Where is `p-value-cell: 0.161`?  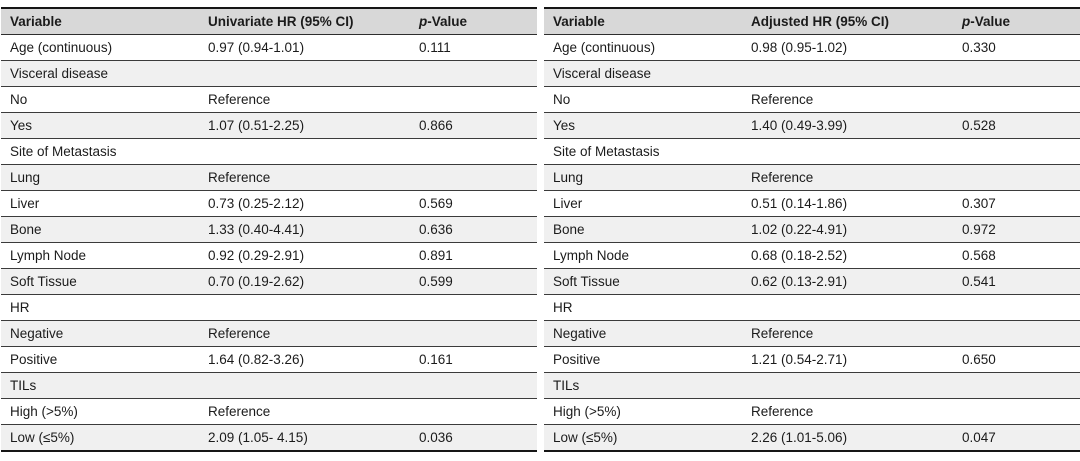
p-value-cell: 0.161 is located at coordinates (473, 359).